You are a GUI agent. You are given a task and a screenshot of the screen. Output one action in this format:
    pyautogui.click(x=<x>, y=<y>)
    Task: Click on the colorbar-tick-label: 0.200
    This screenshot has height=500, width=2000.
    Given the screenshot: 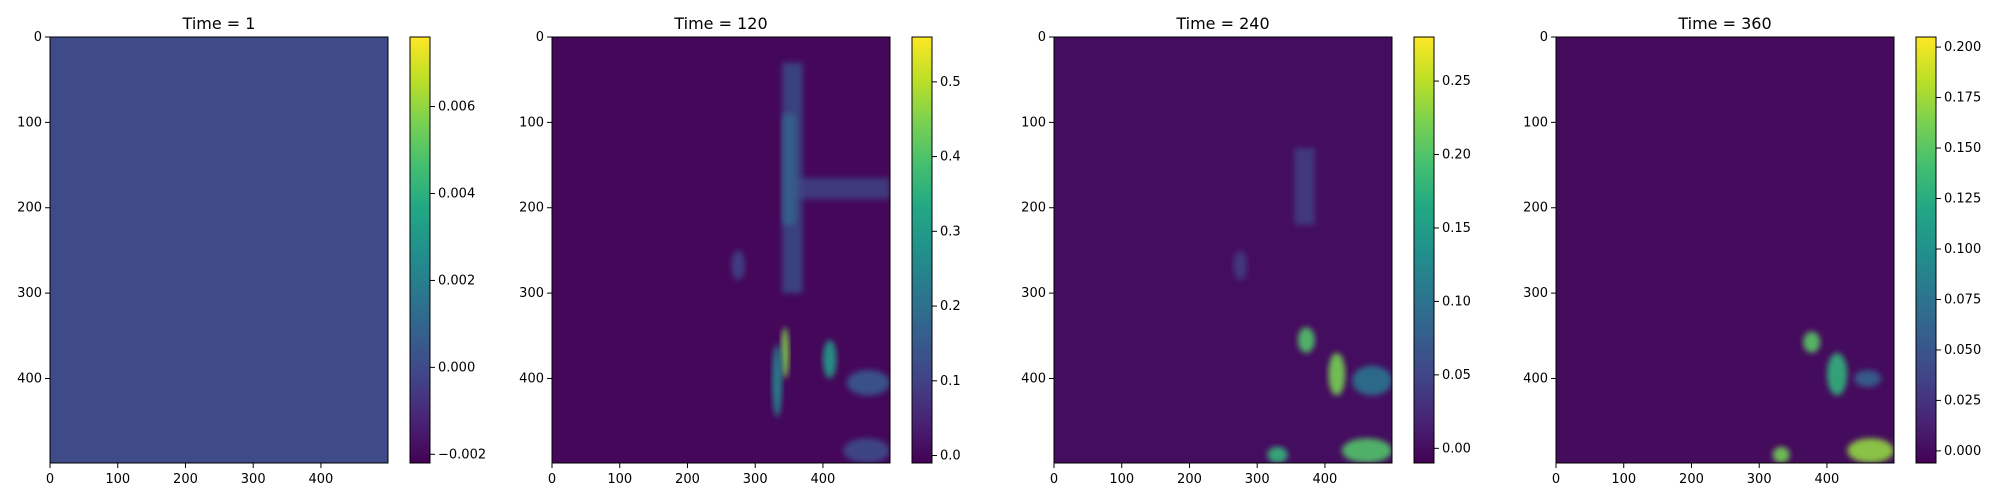 What is the action you would take?
    pyautogui.click(x=1962, y=47)
    